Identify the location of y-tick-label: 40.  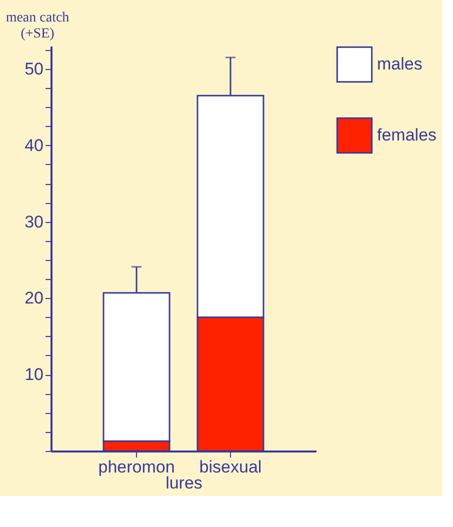
(34, 145).